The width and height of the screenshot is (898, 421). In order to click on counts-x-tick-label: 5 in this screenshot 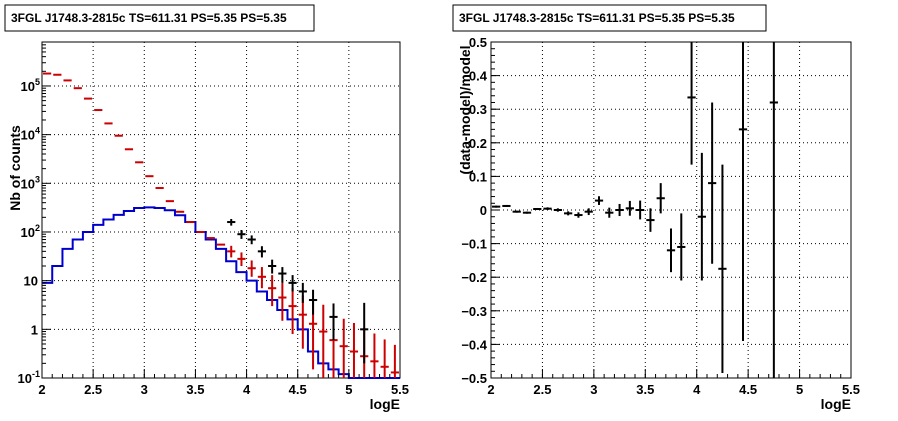, I will do `click(348, 389)`.